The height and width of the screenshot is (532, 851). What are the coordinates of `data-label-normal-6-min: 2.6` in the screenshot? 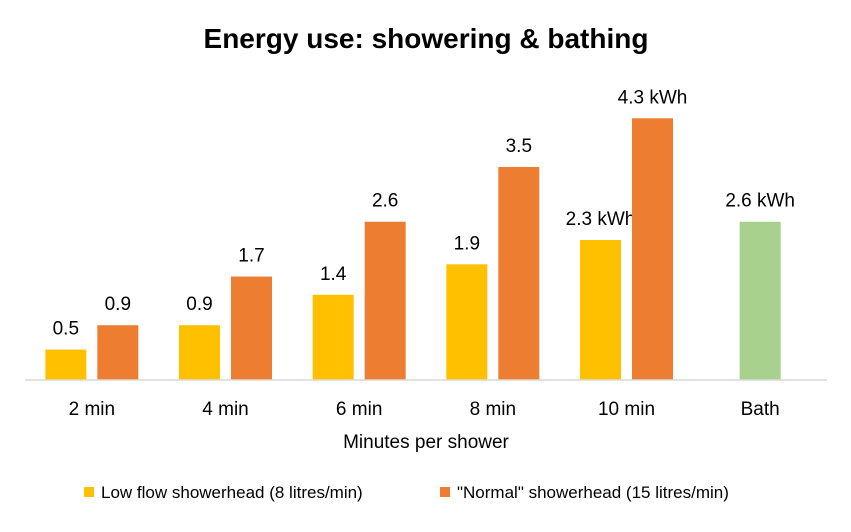 It's located at (385, 201).